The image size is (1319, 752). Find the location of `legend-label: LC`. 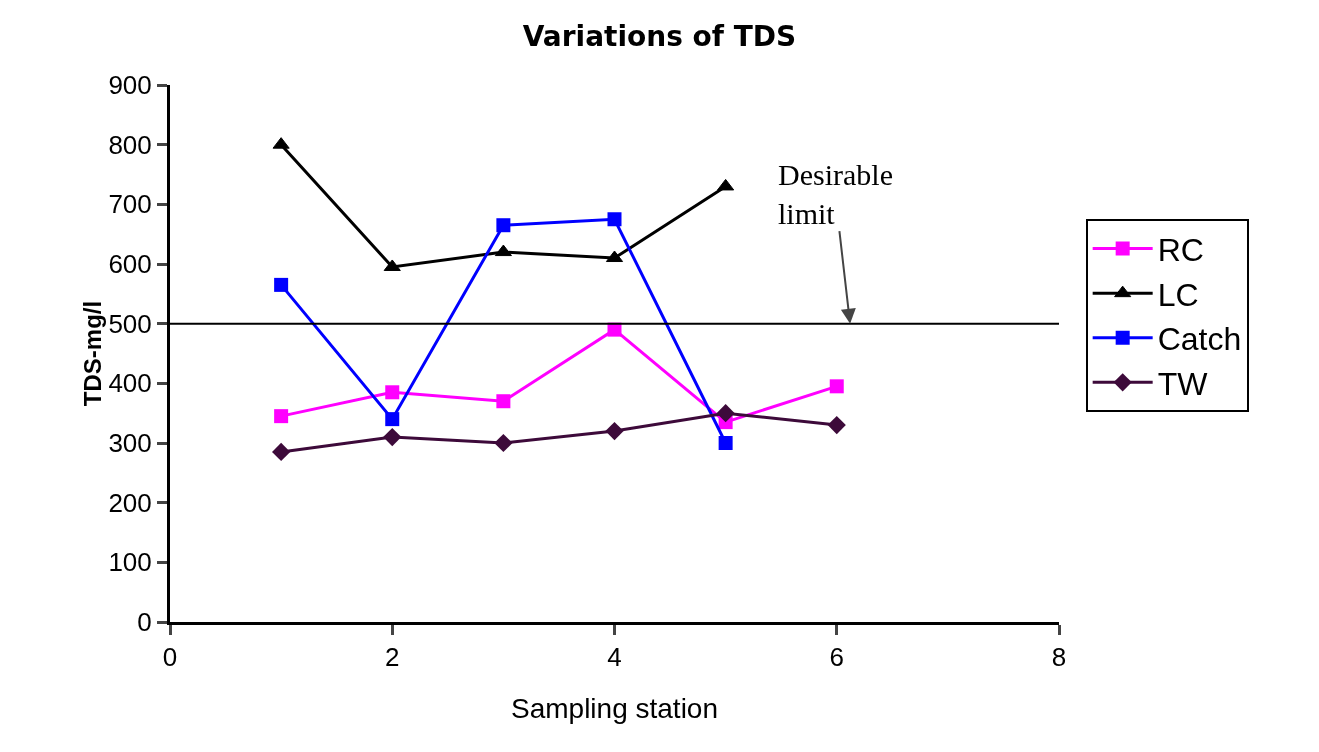

legend-label: LC is located at coordinates (1178, 294).